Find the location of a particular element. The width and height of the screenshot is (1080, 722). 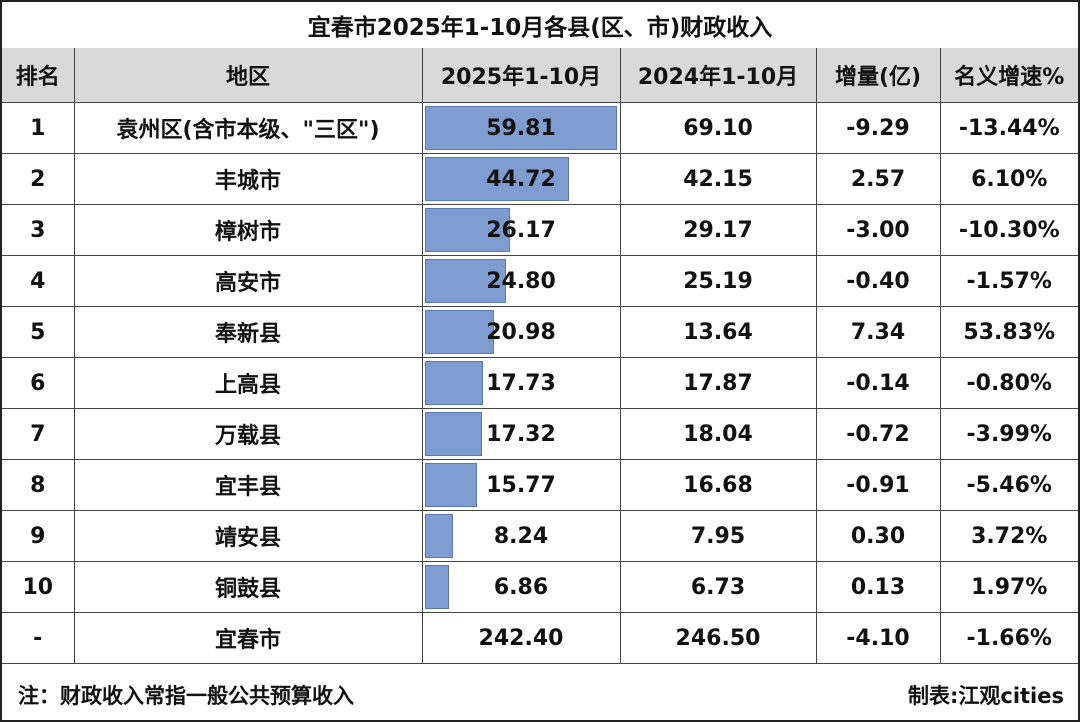

delta-cell: 7.34 is located at coordinates (878, 332).